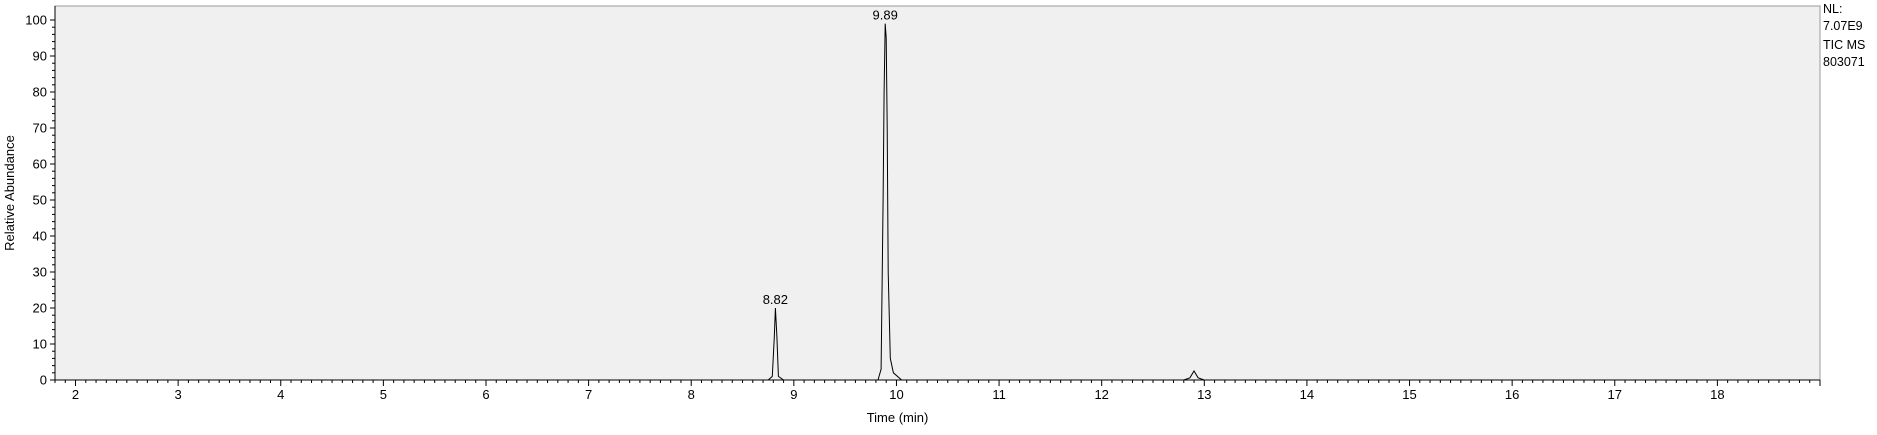  I want to click on x-axis-title: Time (min), so click(898, 417).